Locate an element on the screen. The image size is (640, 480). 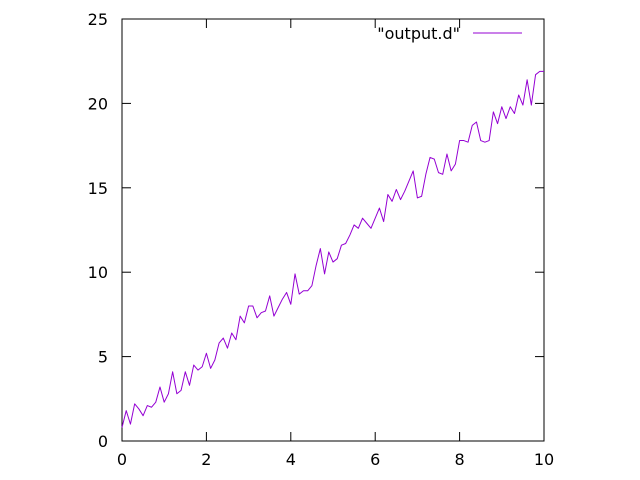
x-tick-label: 4 is located at coordinates (291, 459).